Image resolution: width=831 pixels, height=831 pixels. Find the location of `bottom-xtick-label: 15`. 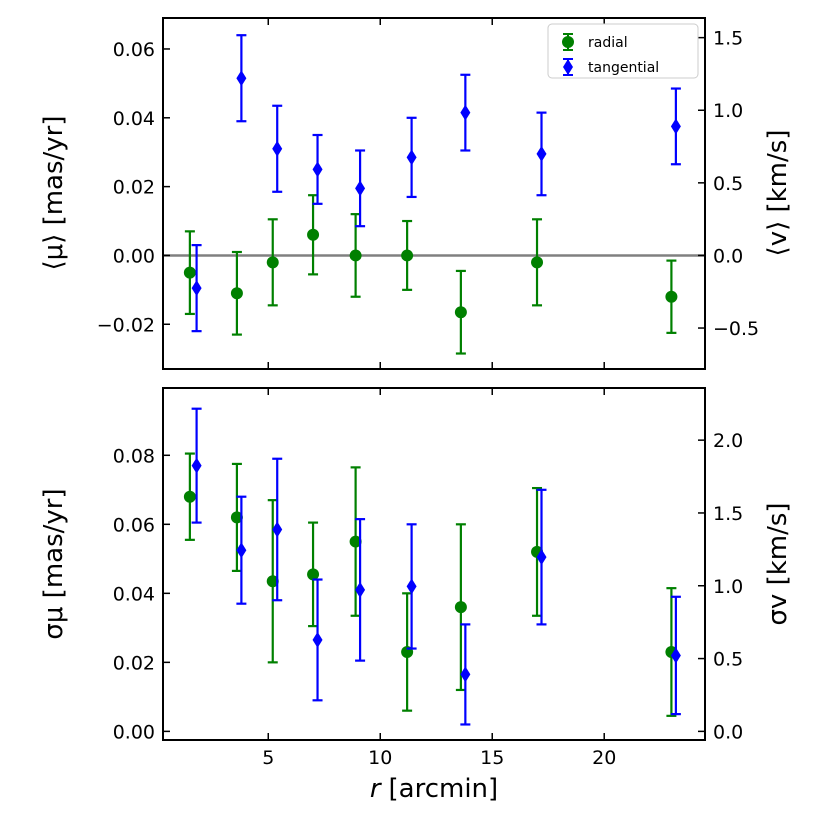

bottom-xtick-label: 15 is located at coordinates (492, 758).